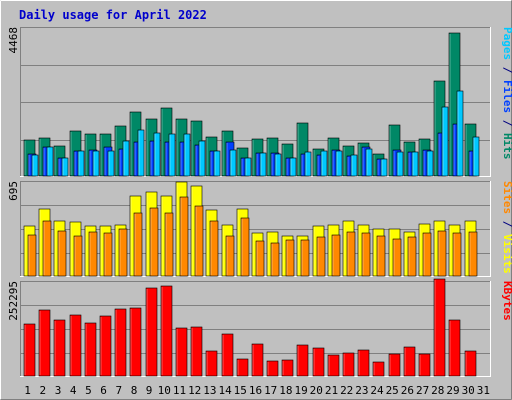  Describe the element at coordinates (506, 197) in the screenshot. I see `side-label-part: Sites` at that location.